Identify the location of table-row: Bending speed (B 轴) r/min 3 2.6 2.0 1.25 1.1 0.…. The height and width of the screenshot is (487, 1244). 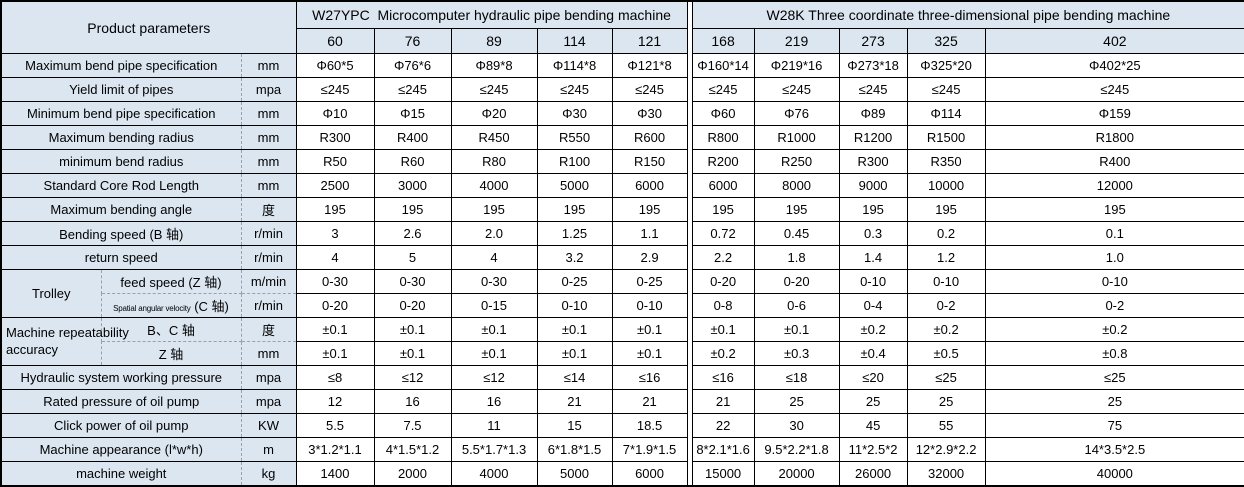
(622, 233).